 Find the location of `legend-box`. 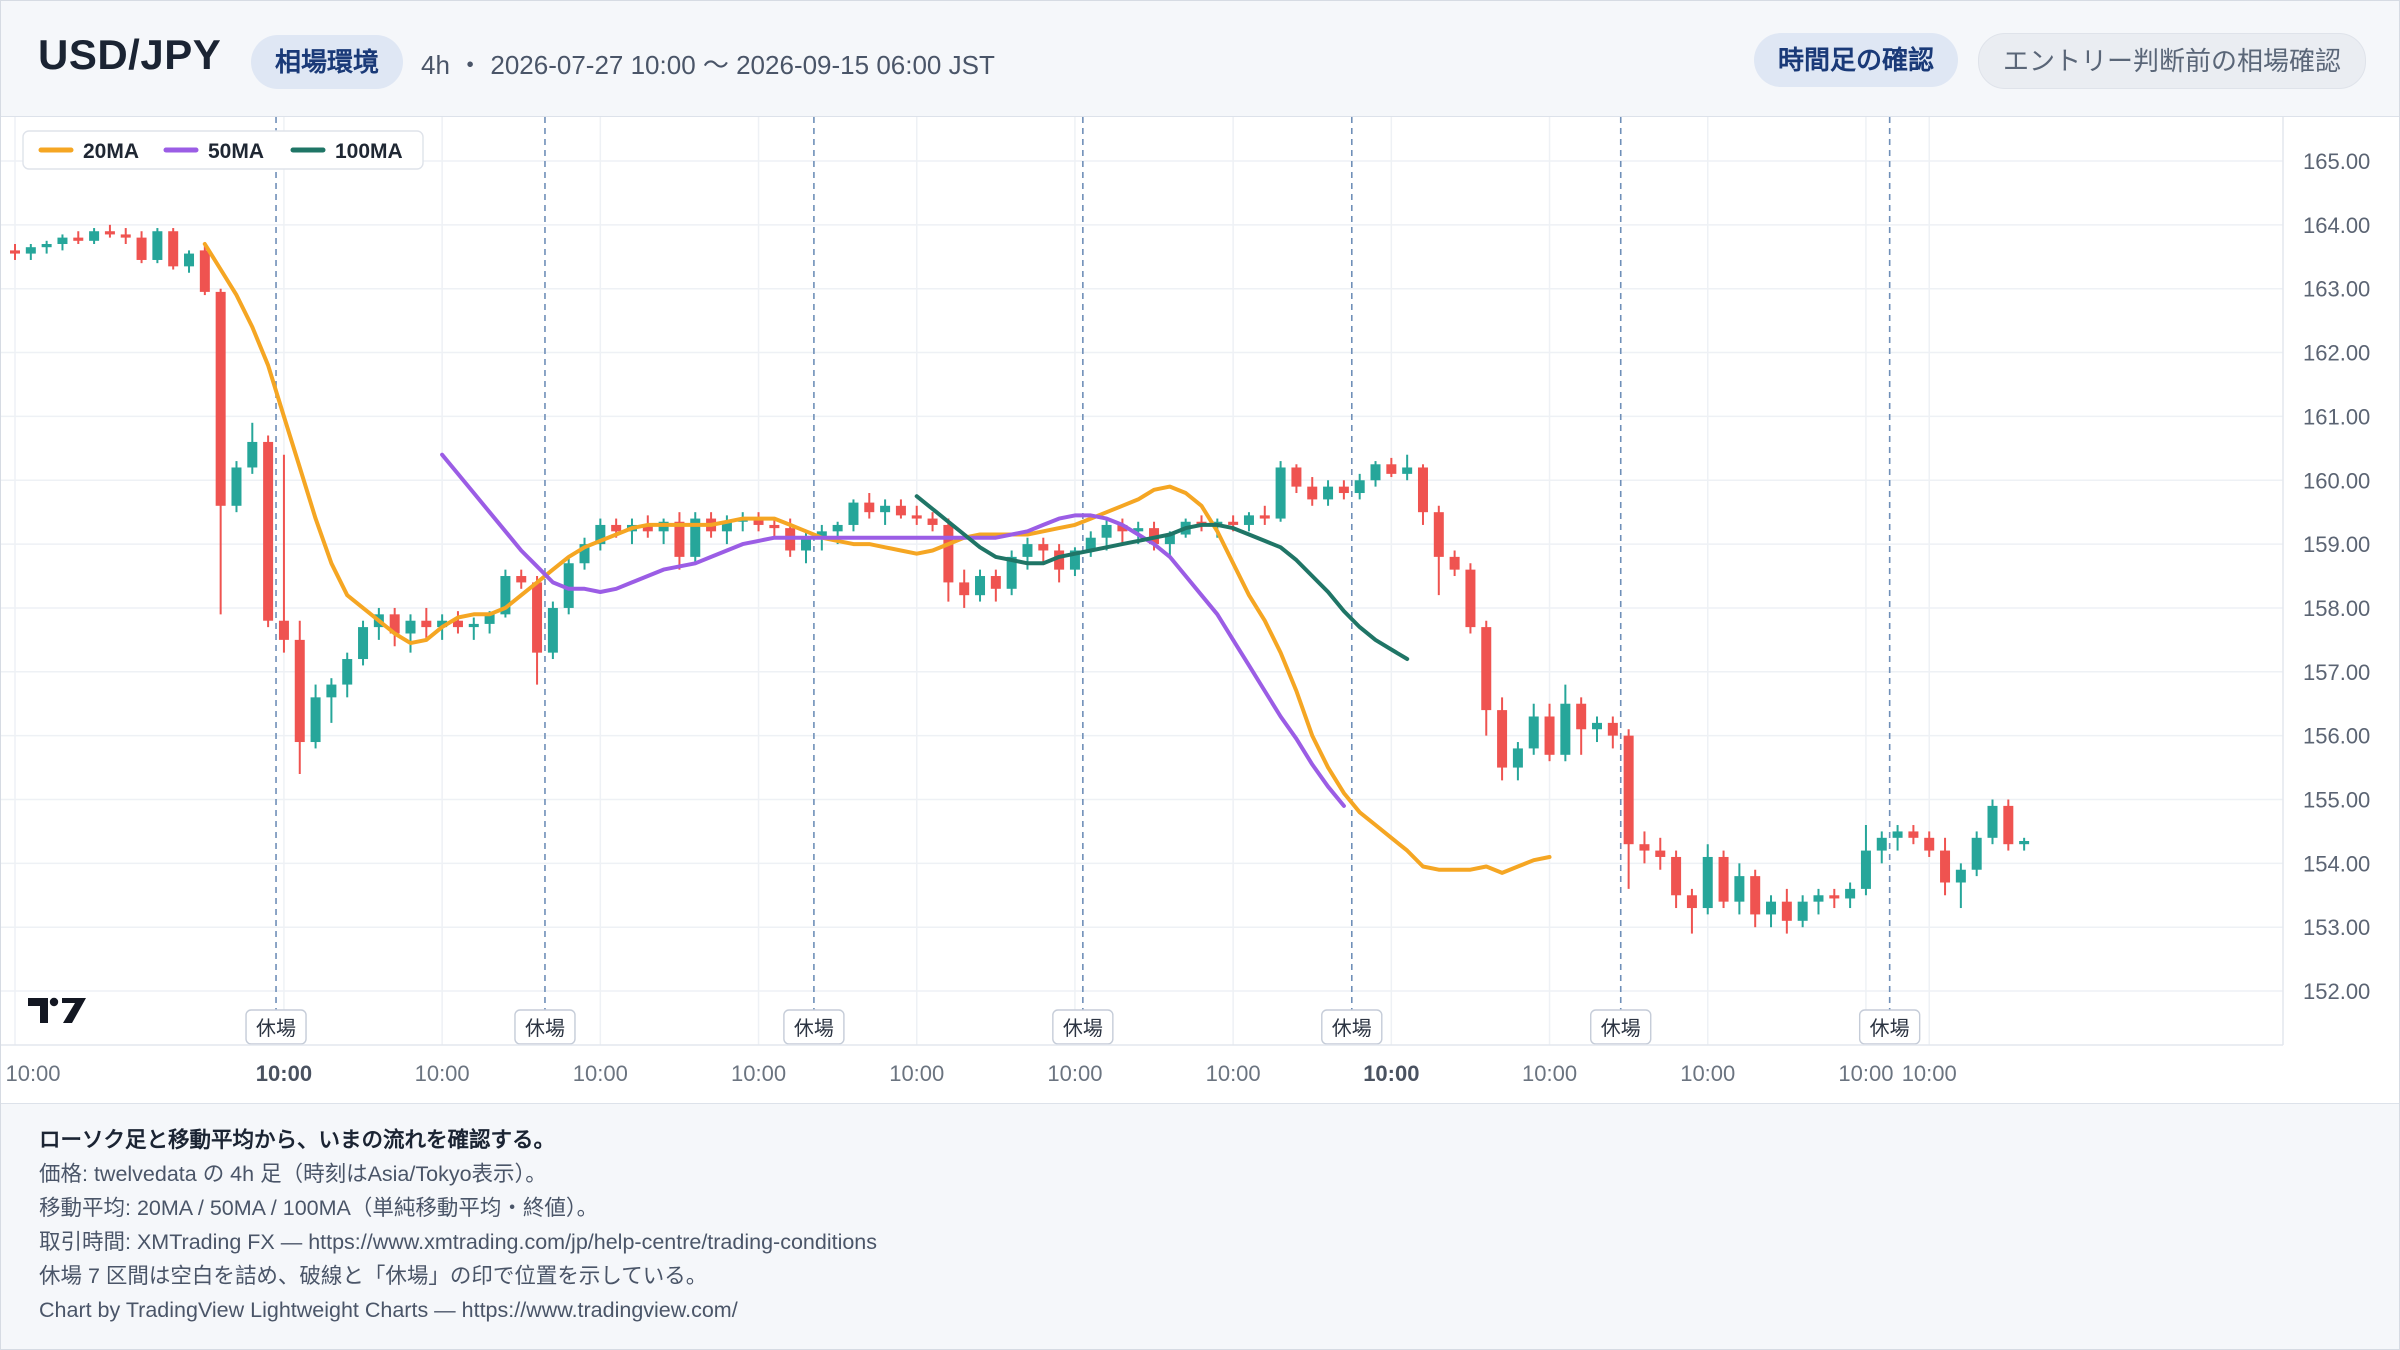

legend-box is located at coordinates (223, 150).